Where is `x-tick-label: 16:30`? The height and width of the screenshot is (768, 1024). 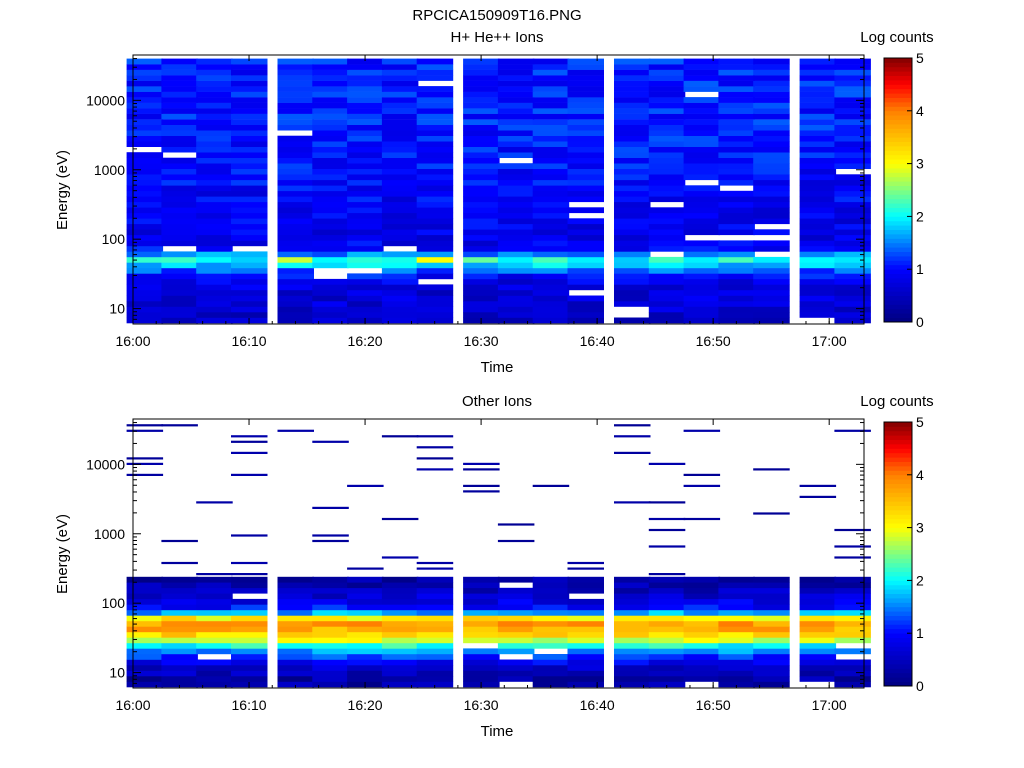 x-tick-label: 16:30 is located at coordinates (481, 705).